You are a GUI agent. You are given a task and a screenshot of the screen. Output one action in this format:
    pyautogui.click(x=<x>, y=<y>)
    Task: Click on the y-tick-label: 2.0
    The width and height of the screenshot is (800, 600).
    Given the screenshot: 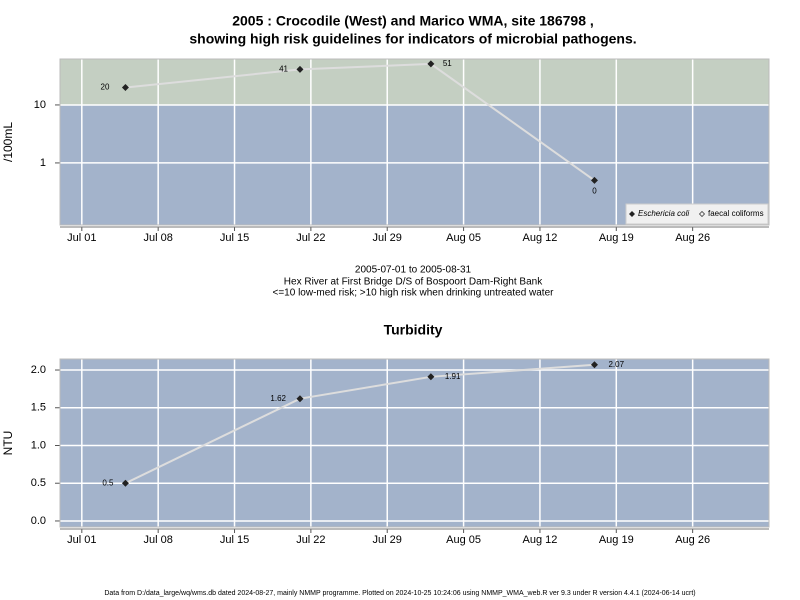 What is the action you would take?
    pyautogui.click(x=38, y=370)
    